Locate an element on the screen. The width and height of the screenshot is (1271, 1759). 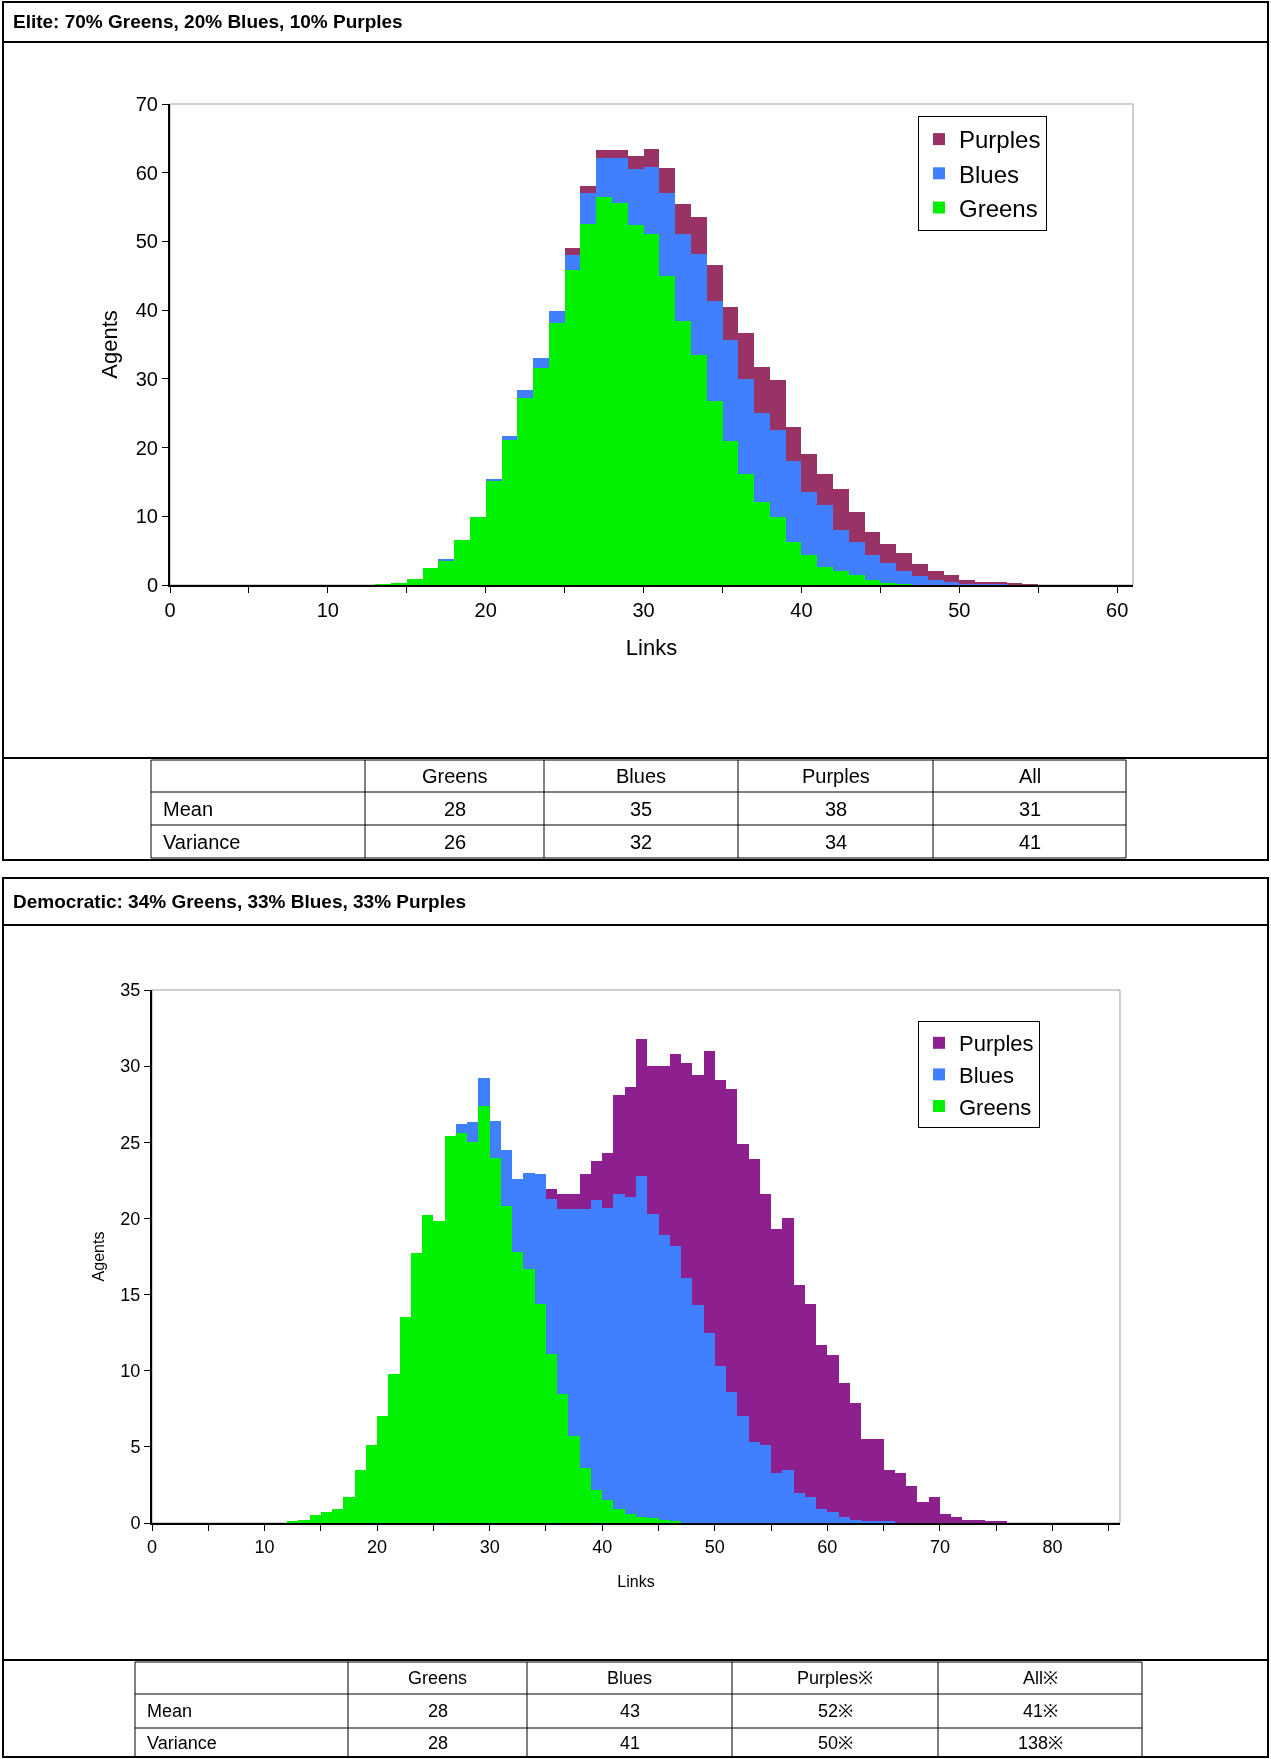
y-tick-label: 15 is located at coordinates (130, 1294).